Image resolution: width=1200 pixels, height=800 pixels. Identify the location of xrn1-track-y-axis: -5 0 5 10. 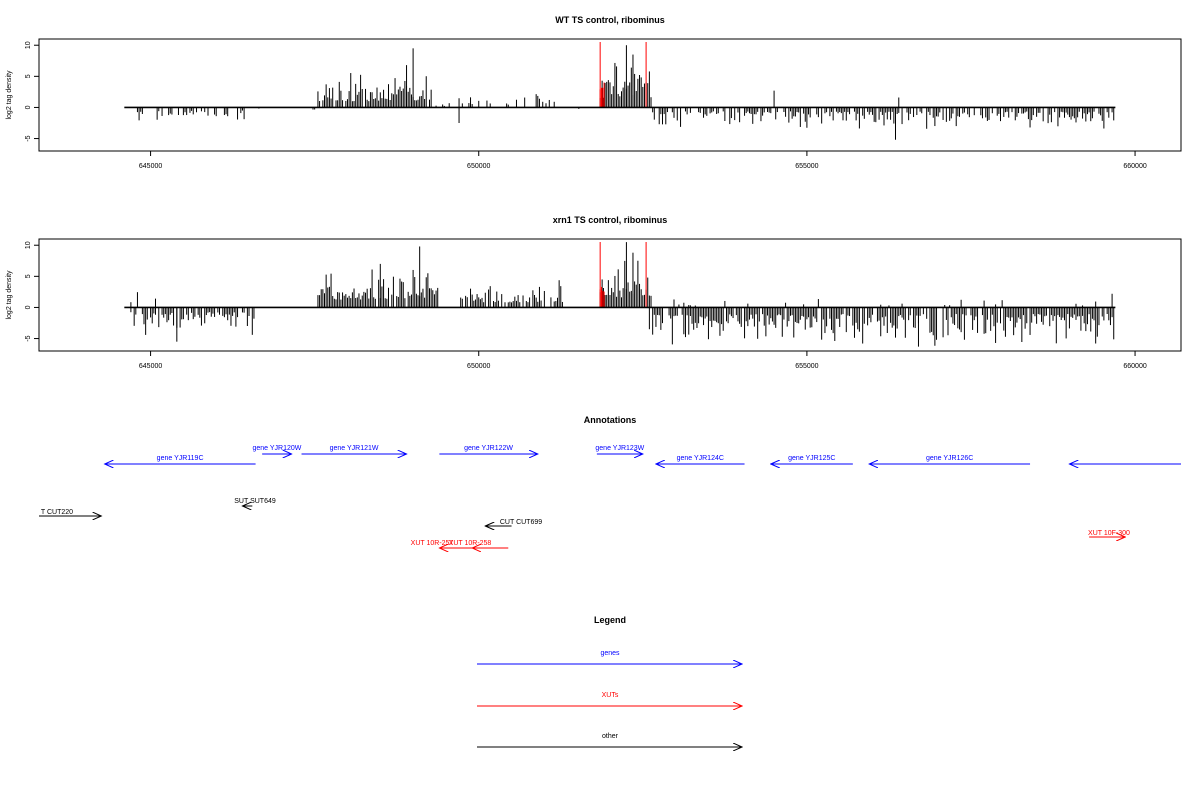
(32, 291).